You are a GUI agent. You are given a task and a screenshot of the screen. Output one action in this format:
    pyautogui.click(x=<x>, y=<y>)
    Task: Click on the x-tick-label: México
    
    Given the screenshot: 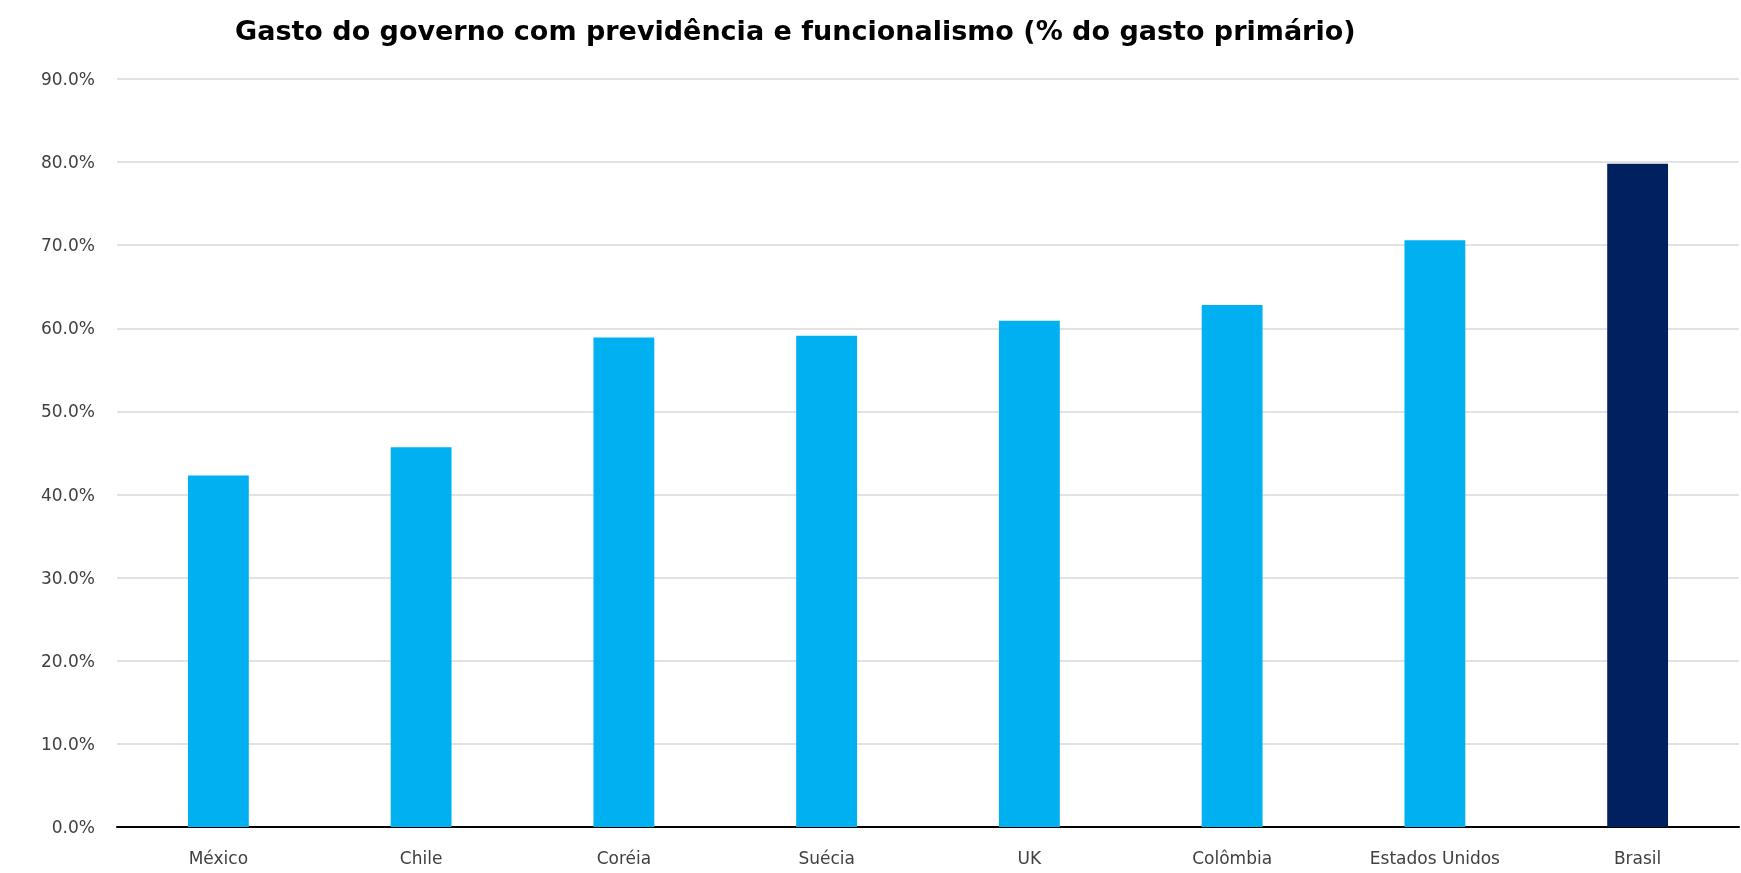 What is the action you would take?
    pyautogui.click(x=218, y=857)
    